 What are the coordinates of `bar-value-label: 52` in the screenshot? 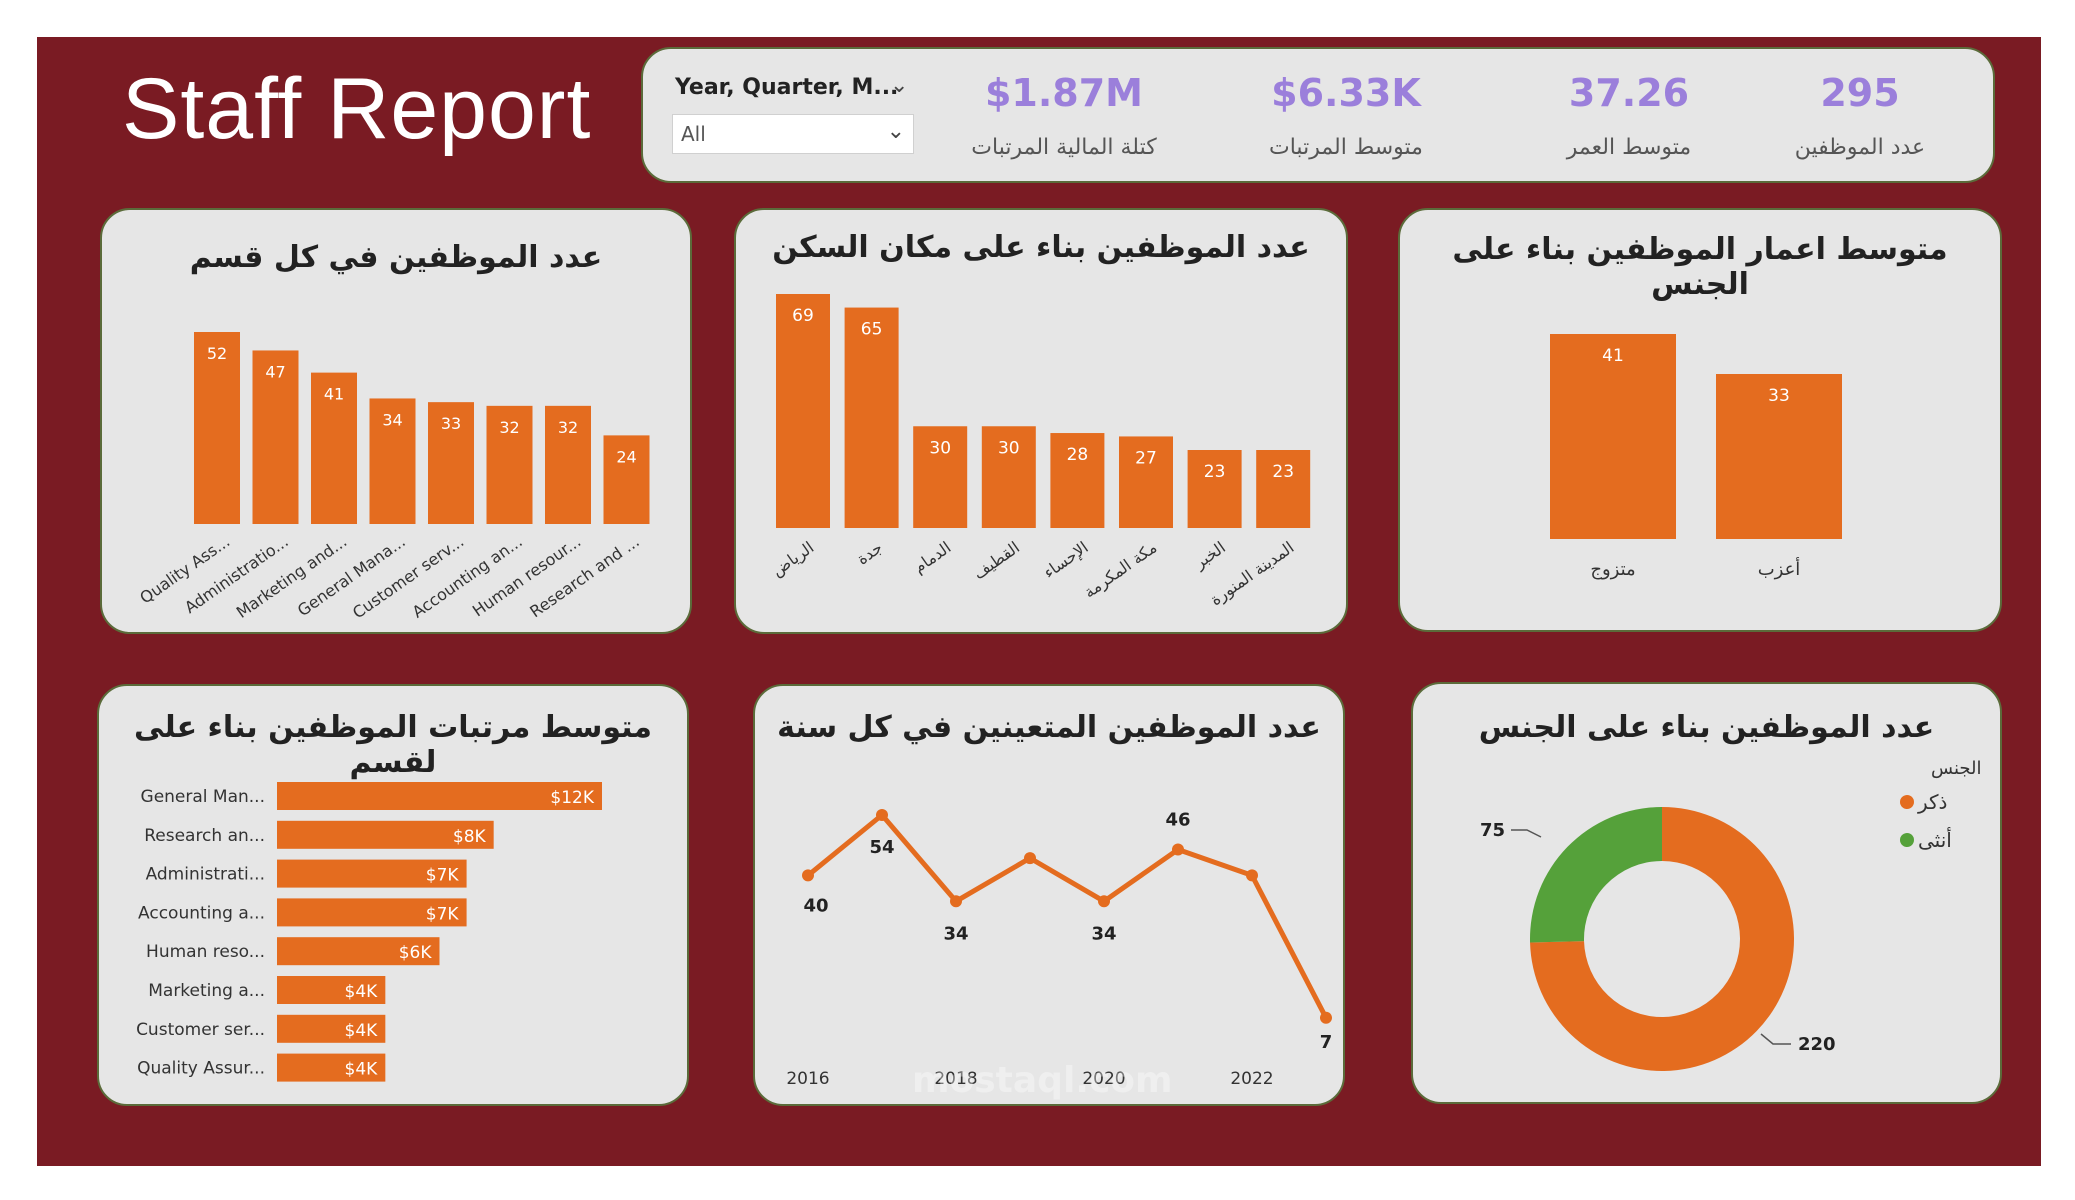 It's located at (217, 353).